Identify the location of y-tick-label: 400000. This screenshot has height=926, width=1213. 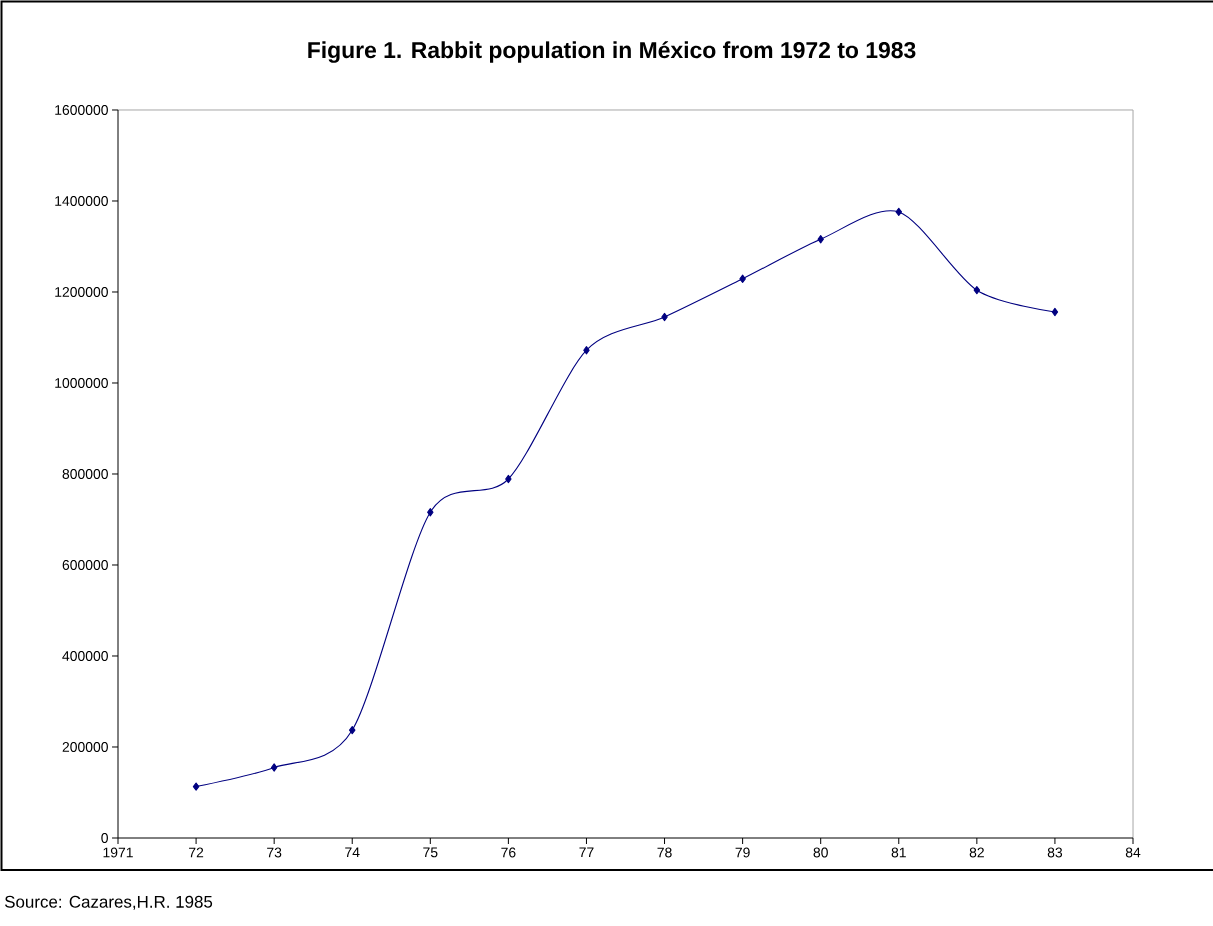
(85, 656).